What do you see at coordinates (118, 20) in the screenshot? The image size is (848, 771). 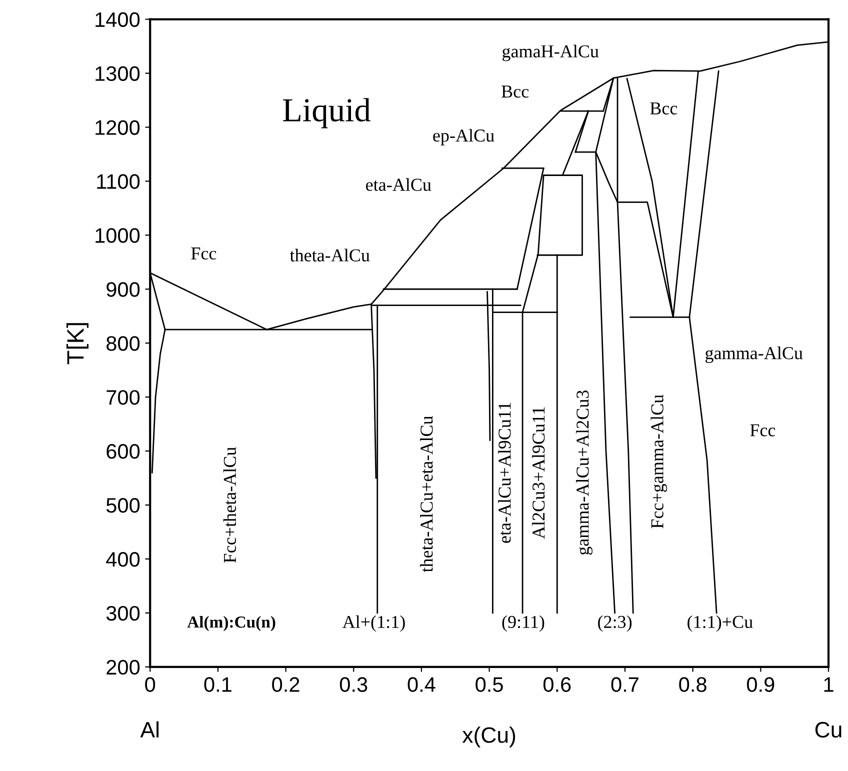 I see `y-tick-label: 1400` at bounding box center [118, 20].